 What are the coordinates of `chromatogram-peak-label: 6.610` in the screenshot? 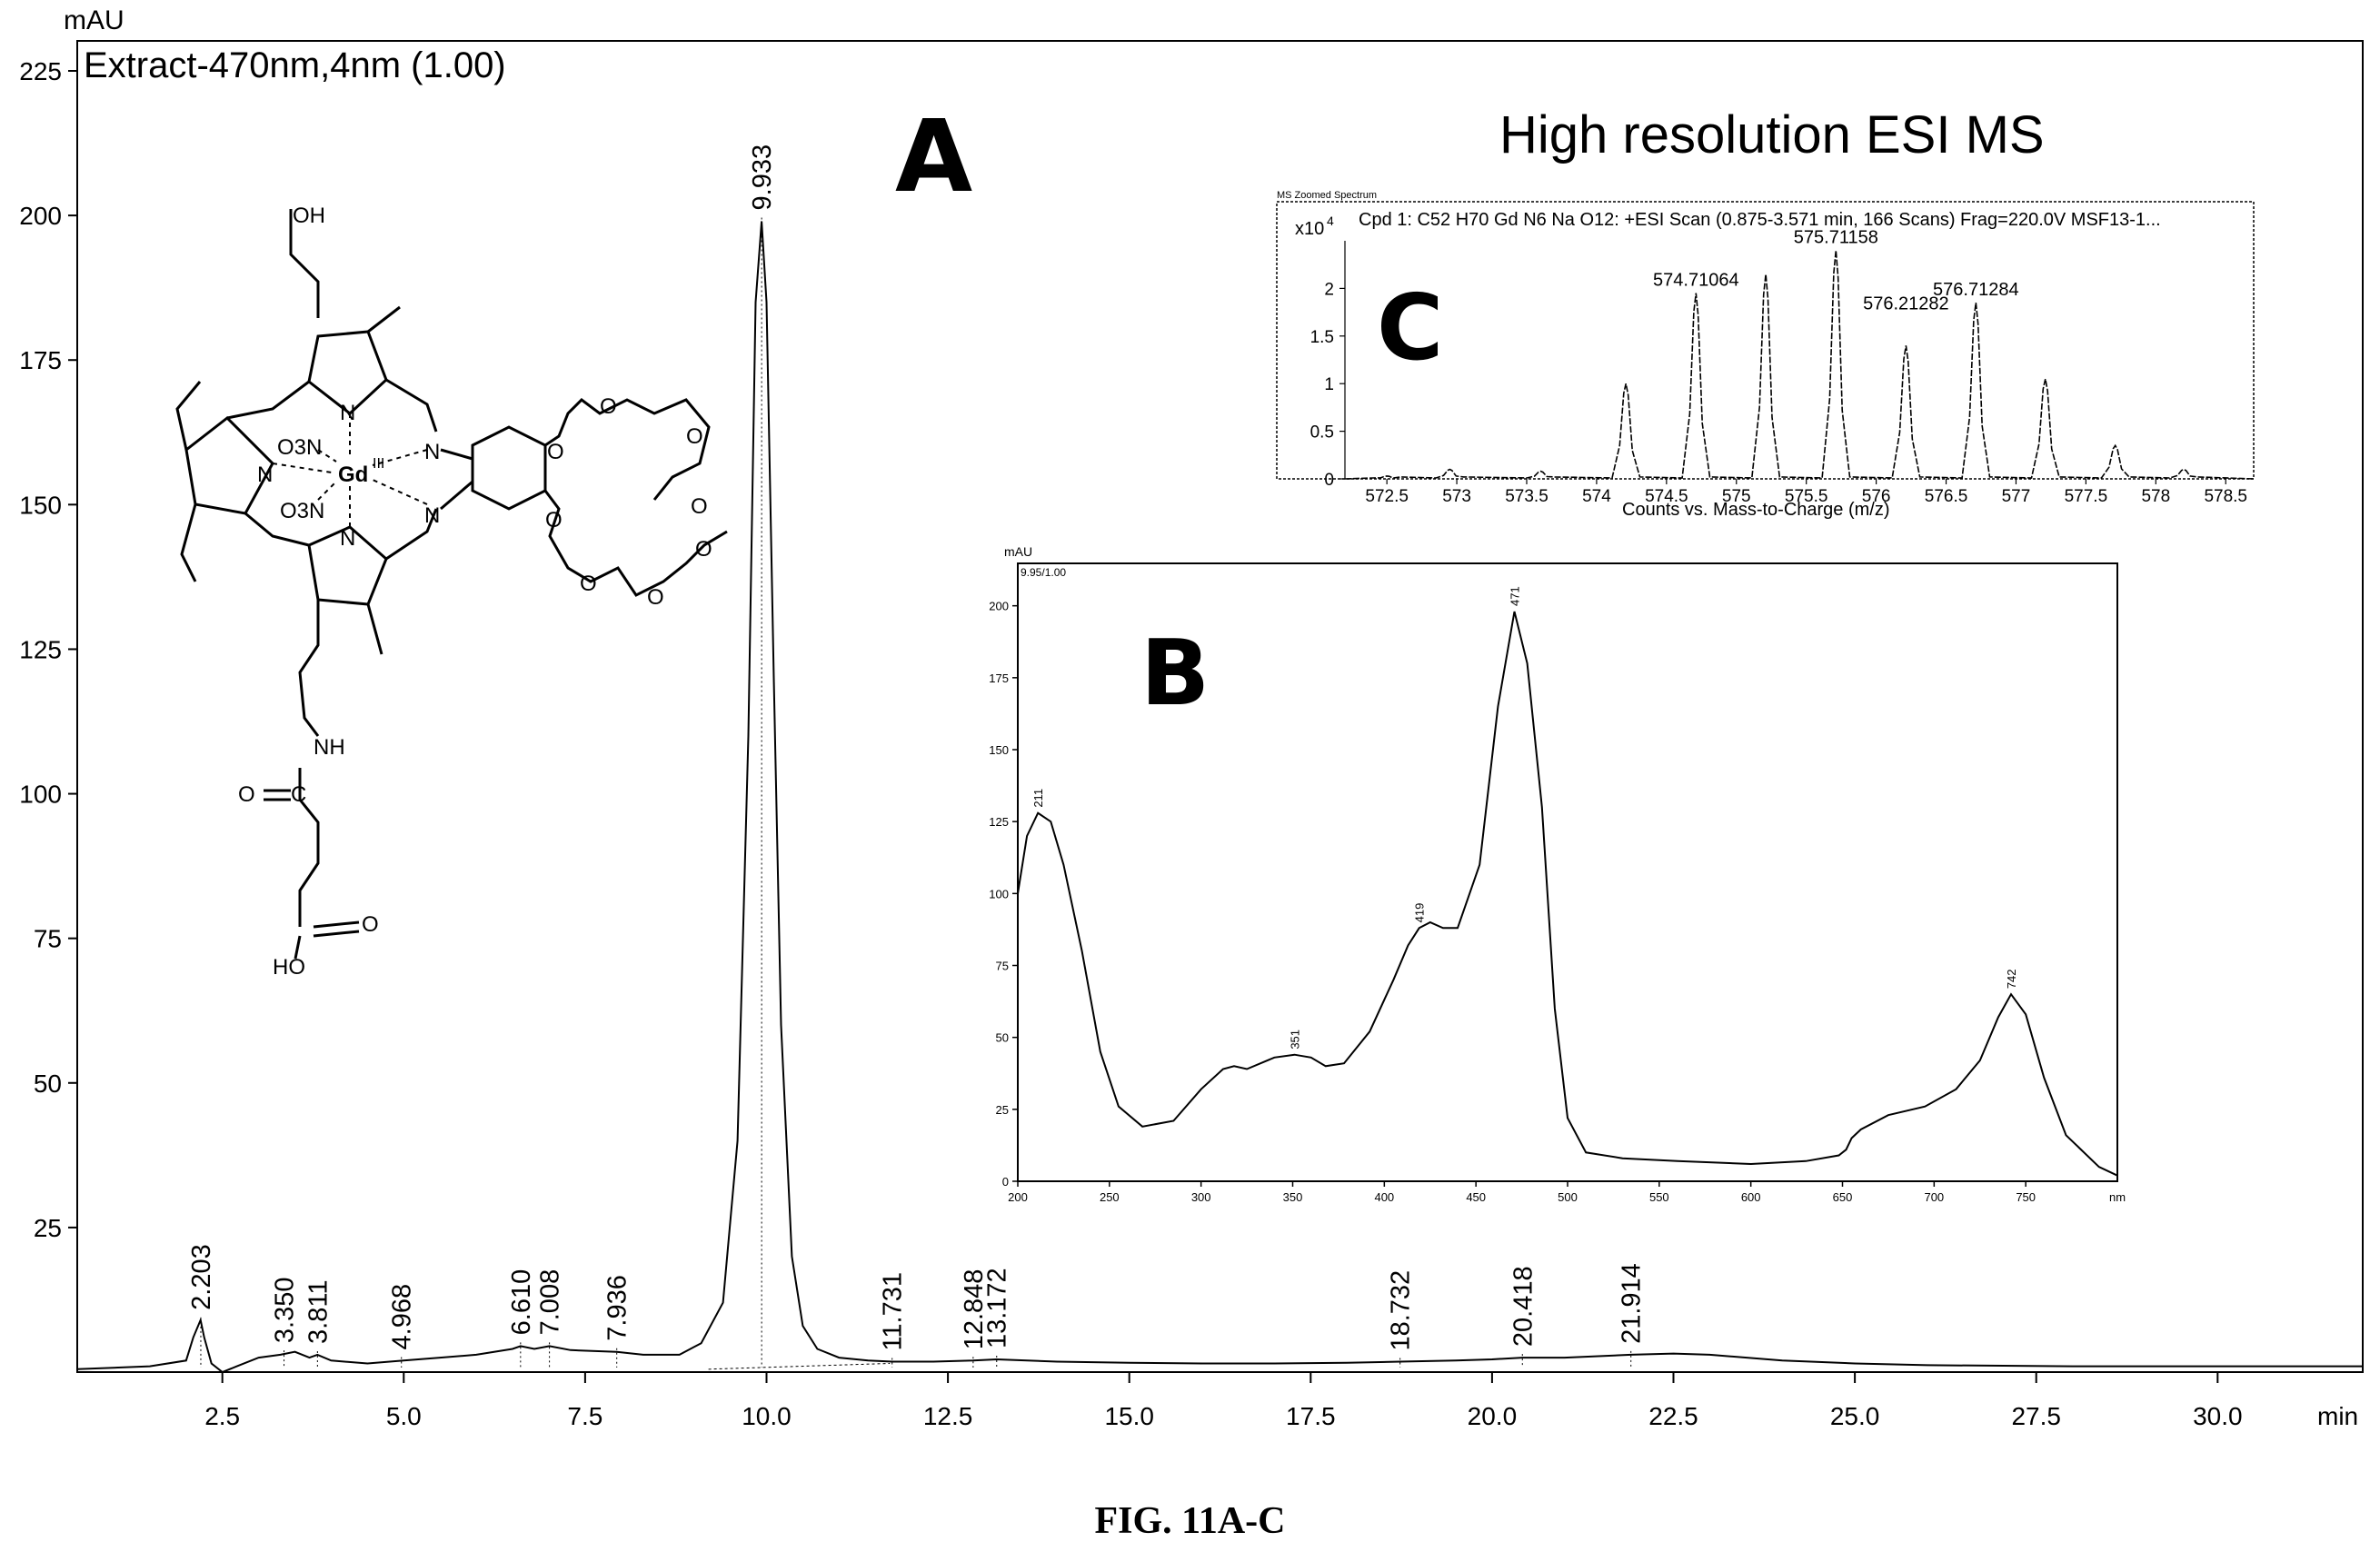 It's located at (521, 1302).